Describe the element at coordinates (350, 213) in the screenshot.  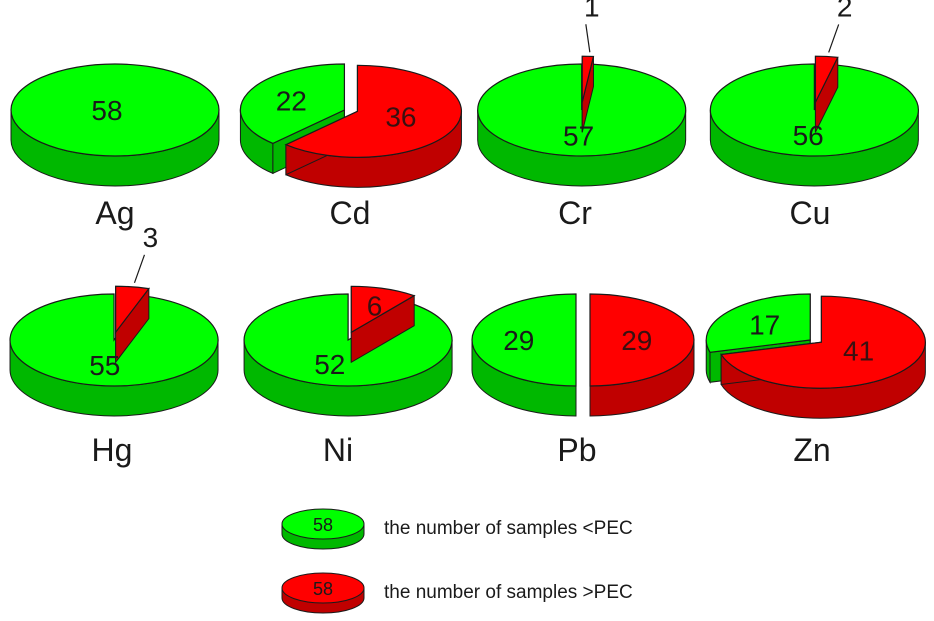
I see `pie-label-cd: Cd` at that location.